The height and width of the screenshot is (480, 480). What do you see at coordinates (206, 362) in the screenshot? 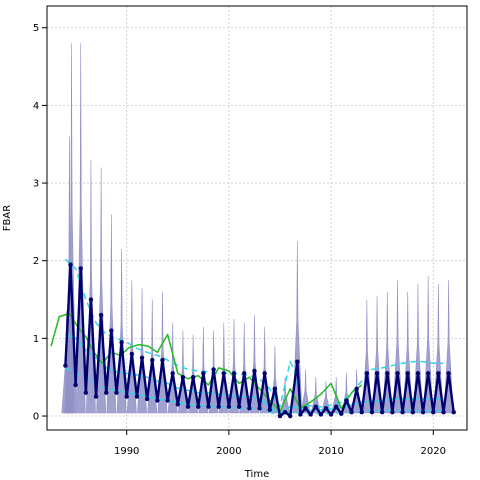
I see `green-series-line` at bounding box center [206, 362].